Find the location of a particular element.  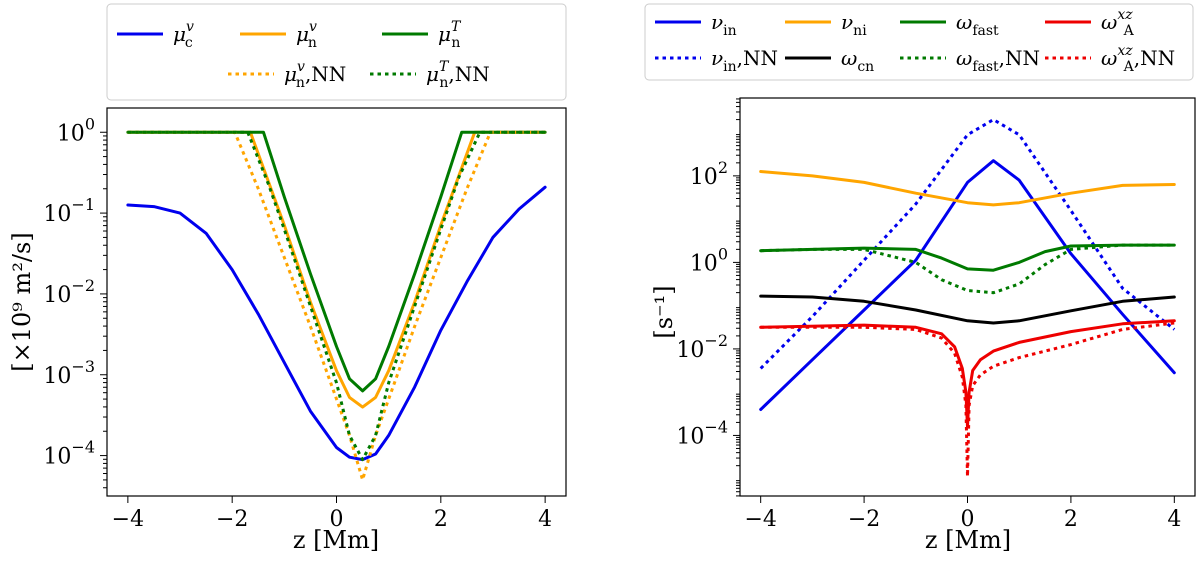

legend-label: ωfast is located at coordinates (977, 24).